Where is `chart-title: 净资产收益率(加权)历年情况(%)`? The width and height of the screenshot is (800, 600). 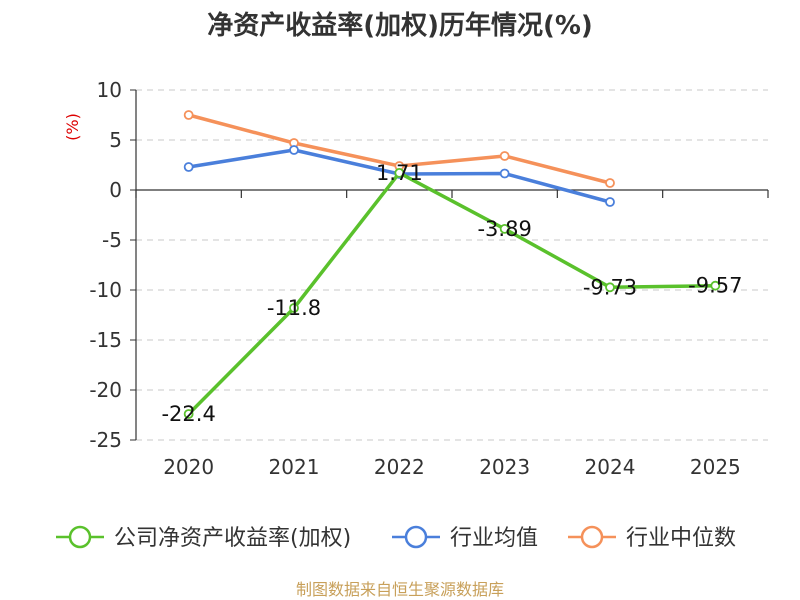 chart-title: 净资产收益率(加权)历年情况(%) is located at coordinates (400, 25).